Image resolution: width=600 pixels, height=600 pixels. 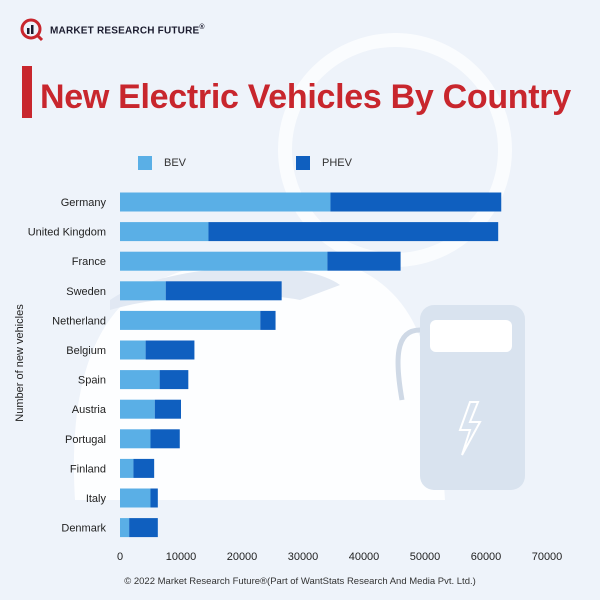 What do you see at coordinates (364, 261) in the screenshot?
I see `bar-phev-france` at bounding box center [364, 261].